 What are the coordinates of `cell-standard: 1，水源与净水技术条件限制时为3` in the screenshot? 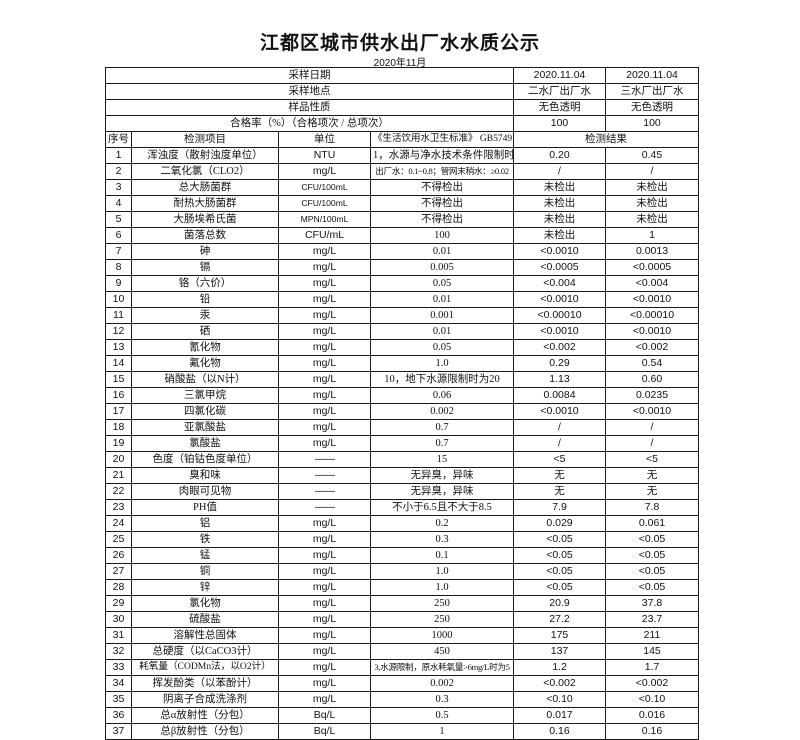 It's located at (442, 155).